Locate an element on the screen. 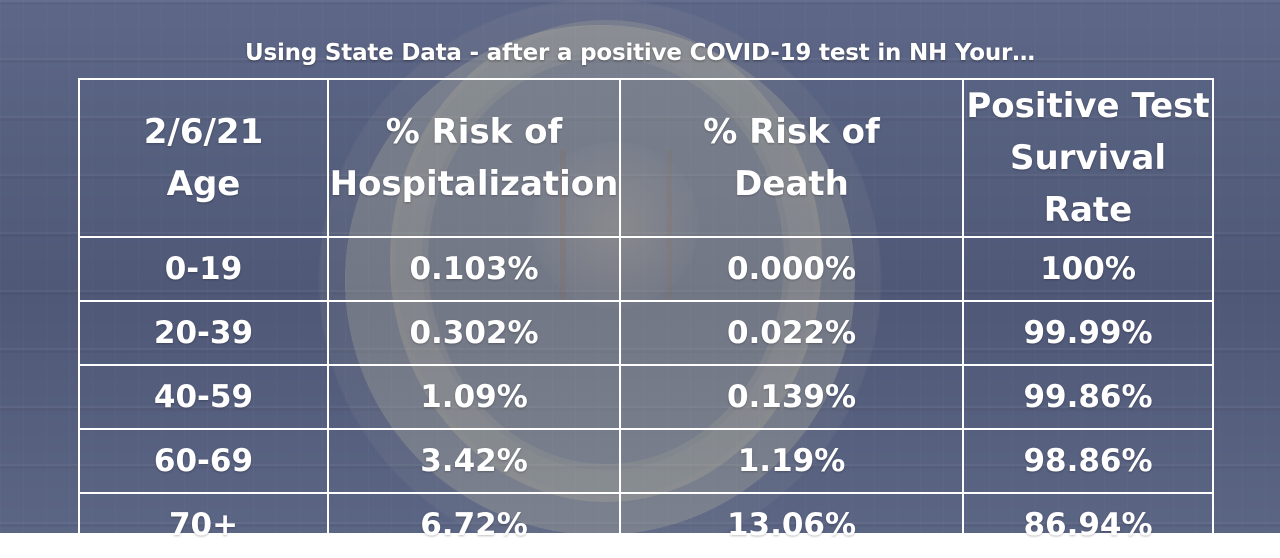 The image size is (1280, 558). death-cell: 13.06% is located at coordinates (791, 525).